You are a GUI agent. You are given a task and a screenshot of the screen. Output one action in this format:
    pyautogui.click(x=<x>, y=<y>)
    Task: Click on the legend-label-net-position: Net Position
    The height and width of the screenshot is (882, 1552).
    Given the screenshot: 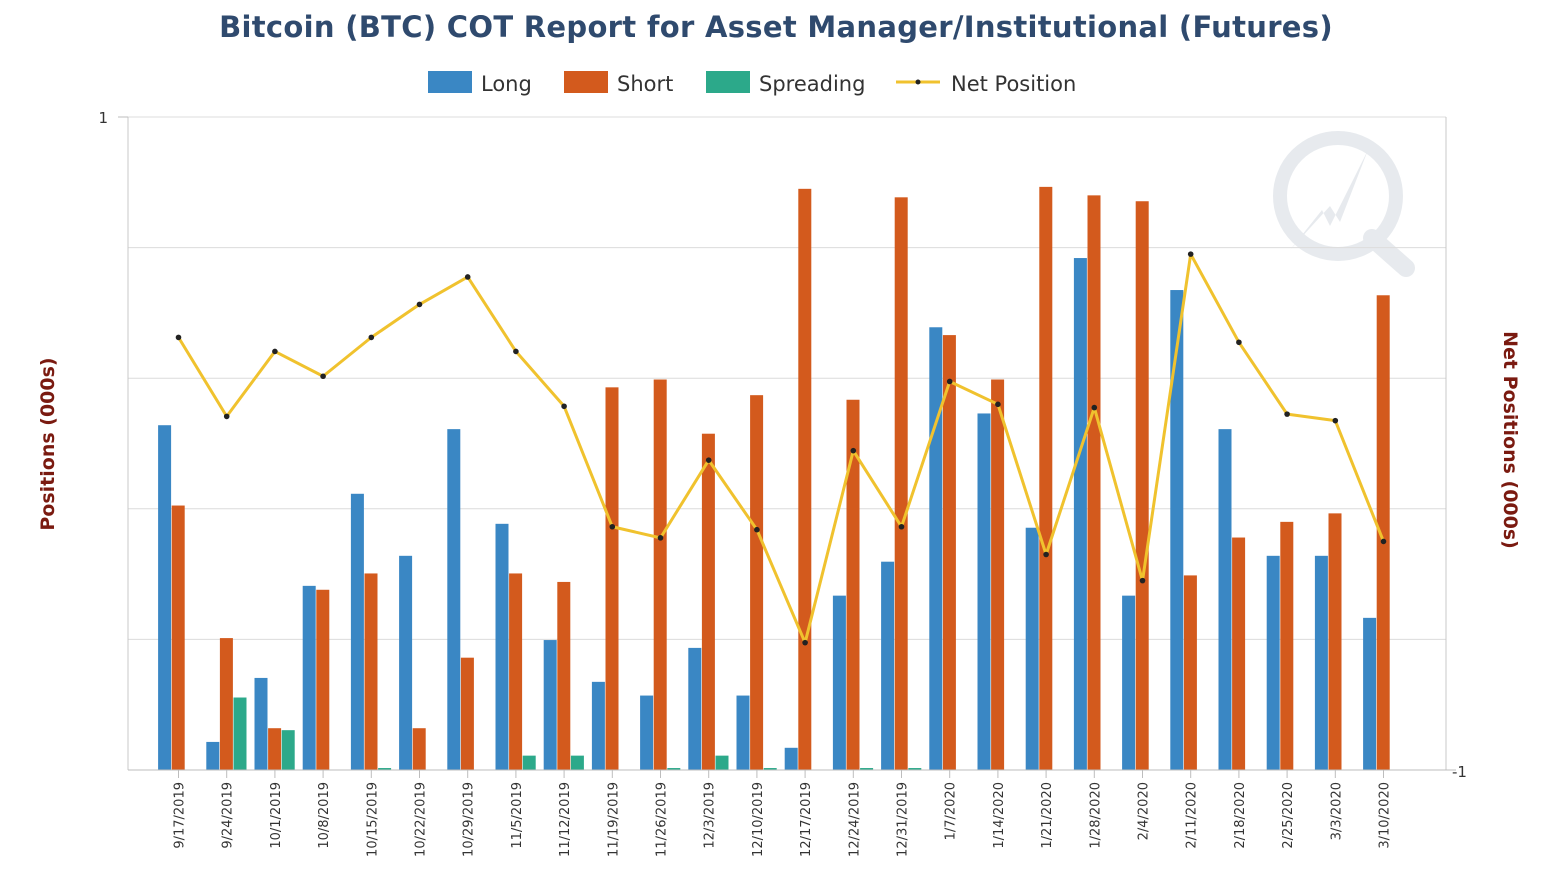 What is the action you would take?
    pyautogui.click(x=1013, y=84)
    